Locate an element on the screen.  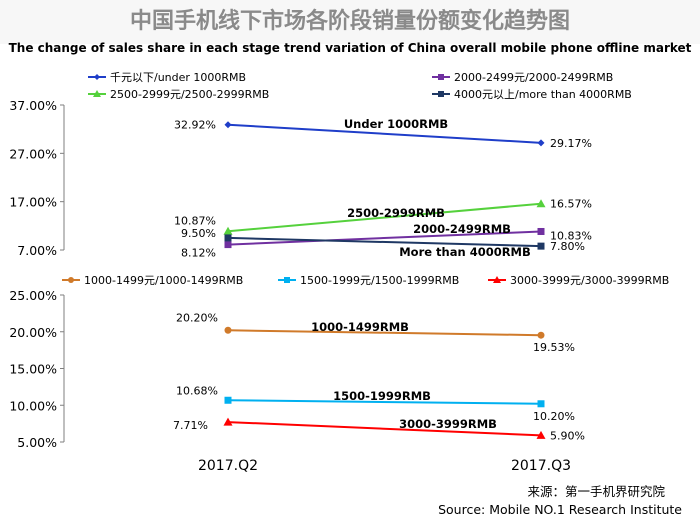
y-tick-label: 5.00% is located at coordinates (37, 442).